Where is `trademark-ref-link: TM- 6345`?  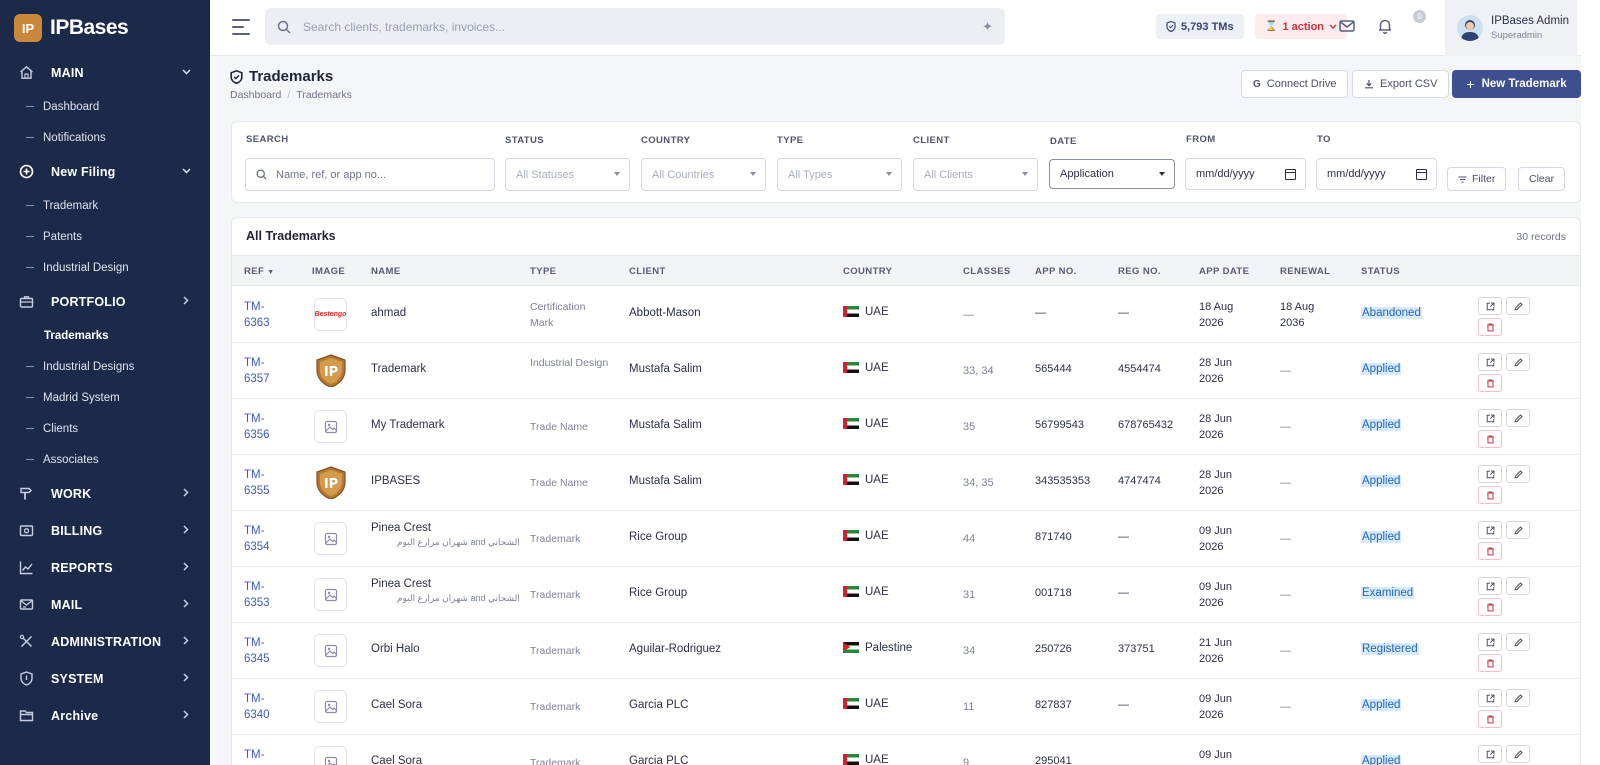
trademark-ref-link: TM- 6345 is located at coordinates (257, 651).